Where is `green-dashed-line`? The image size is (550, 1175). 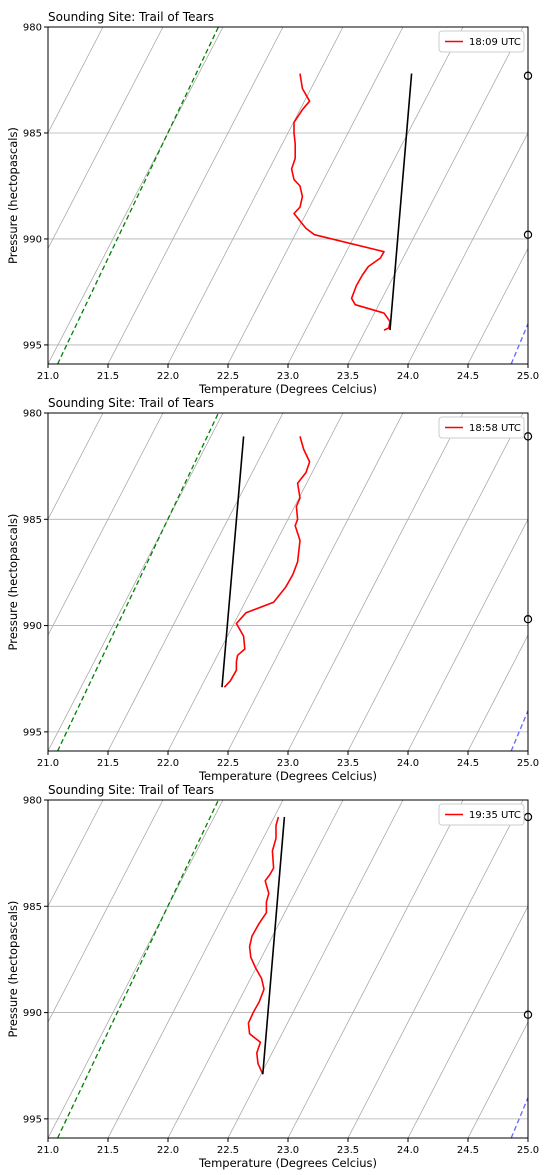
green-dashed-line is located at coordinates (138, 195).